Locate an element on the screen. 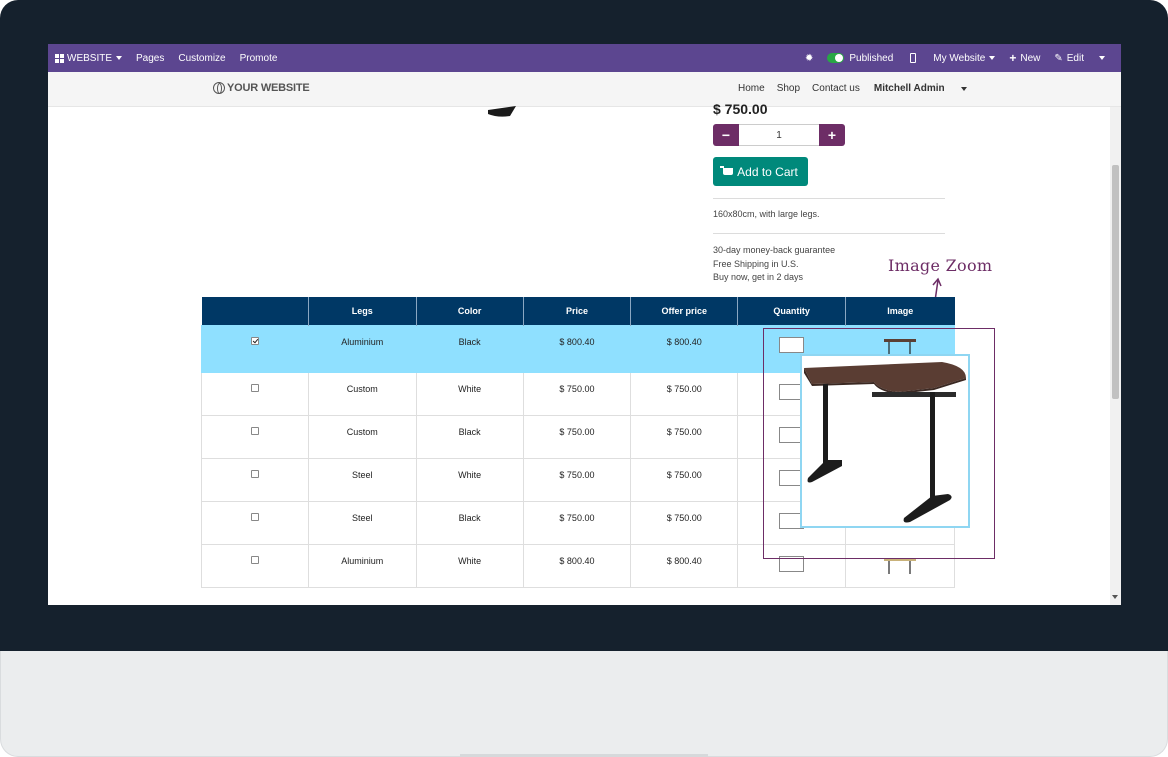 This screenshot has height=757, width=1168. zoomed-product-image is located at coordinates (885, 441).